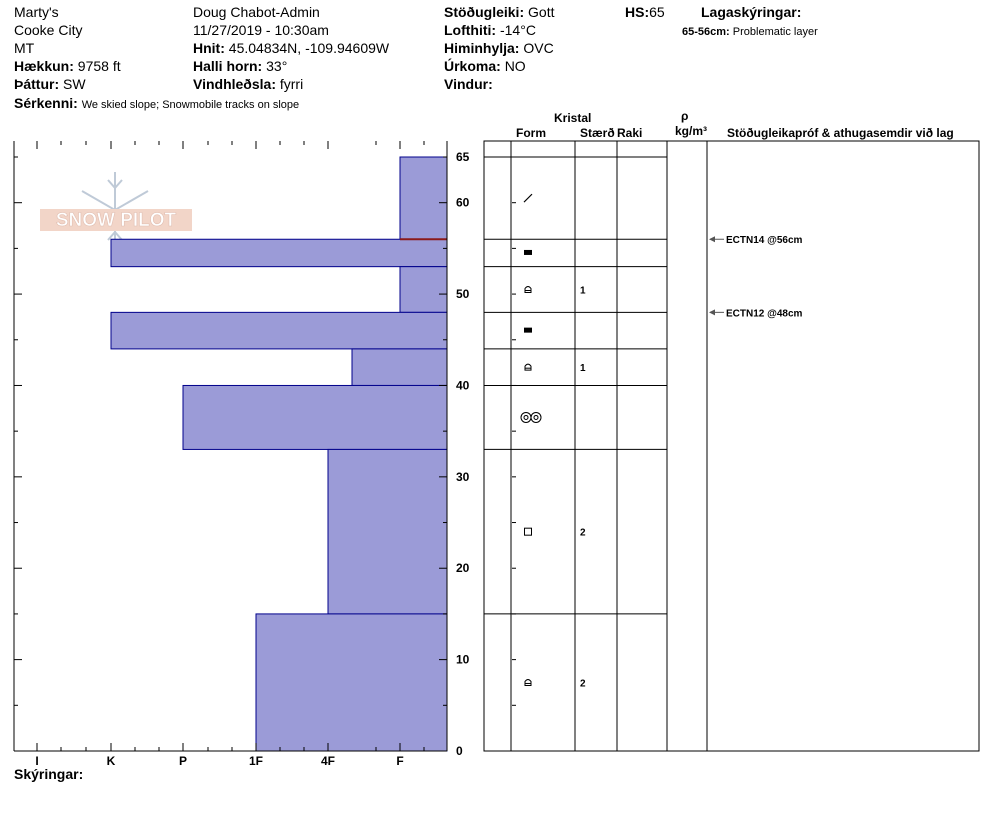  What do you see at coordinates (228, 66) in the screenshot?
I see `slope-label: Halli horn:` at bounding box center [228, 66].